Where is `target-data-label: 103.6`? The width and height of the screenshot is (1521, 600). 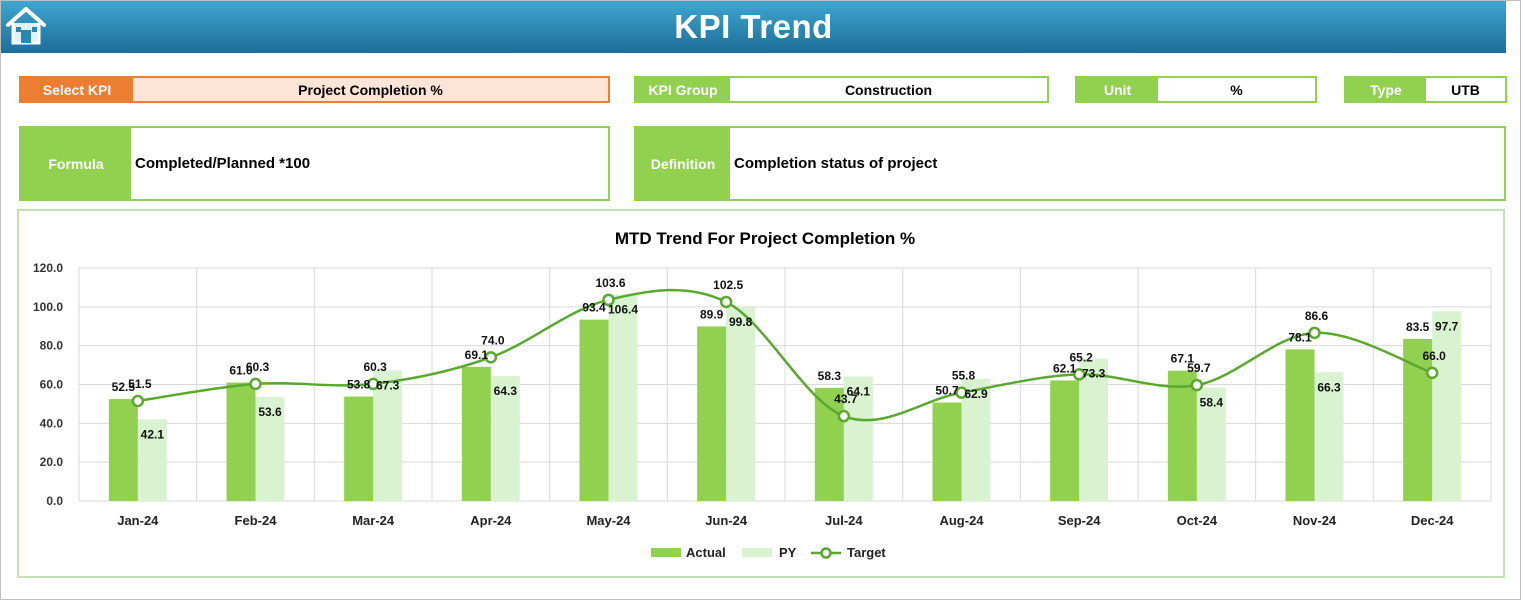 target-data-label: 103.6 is located at coordinates (610, 283).